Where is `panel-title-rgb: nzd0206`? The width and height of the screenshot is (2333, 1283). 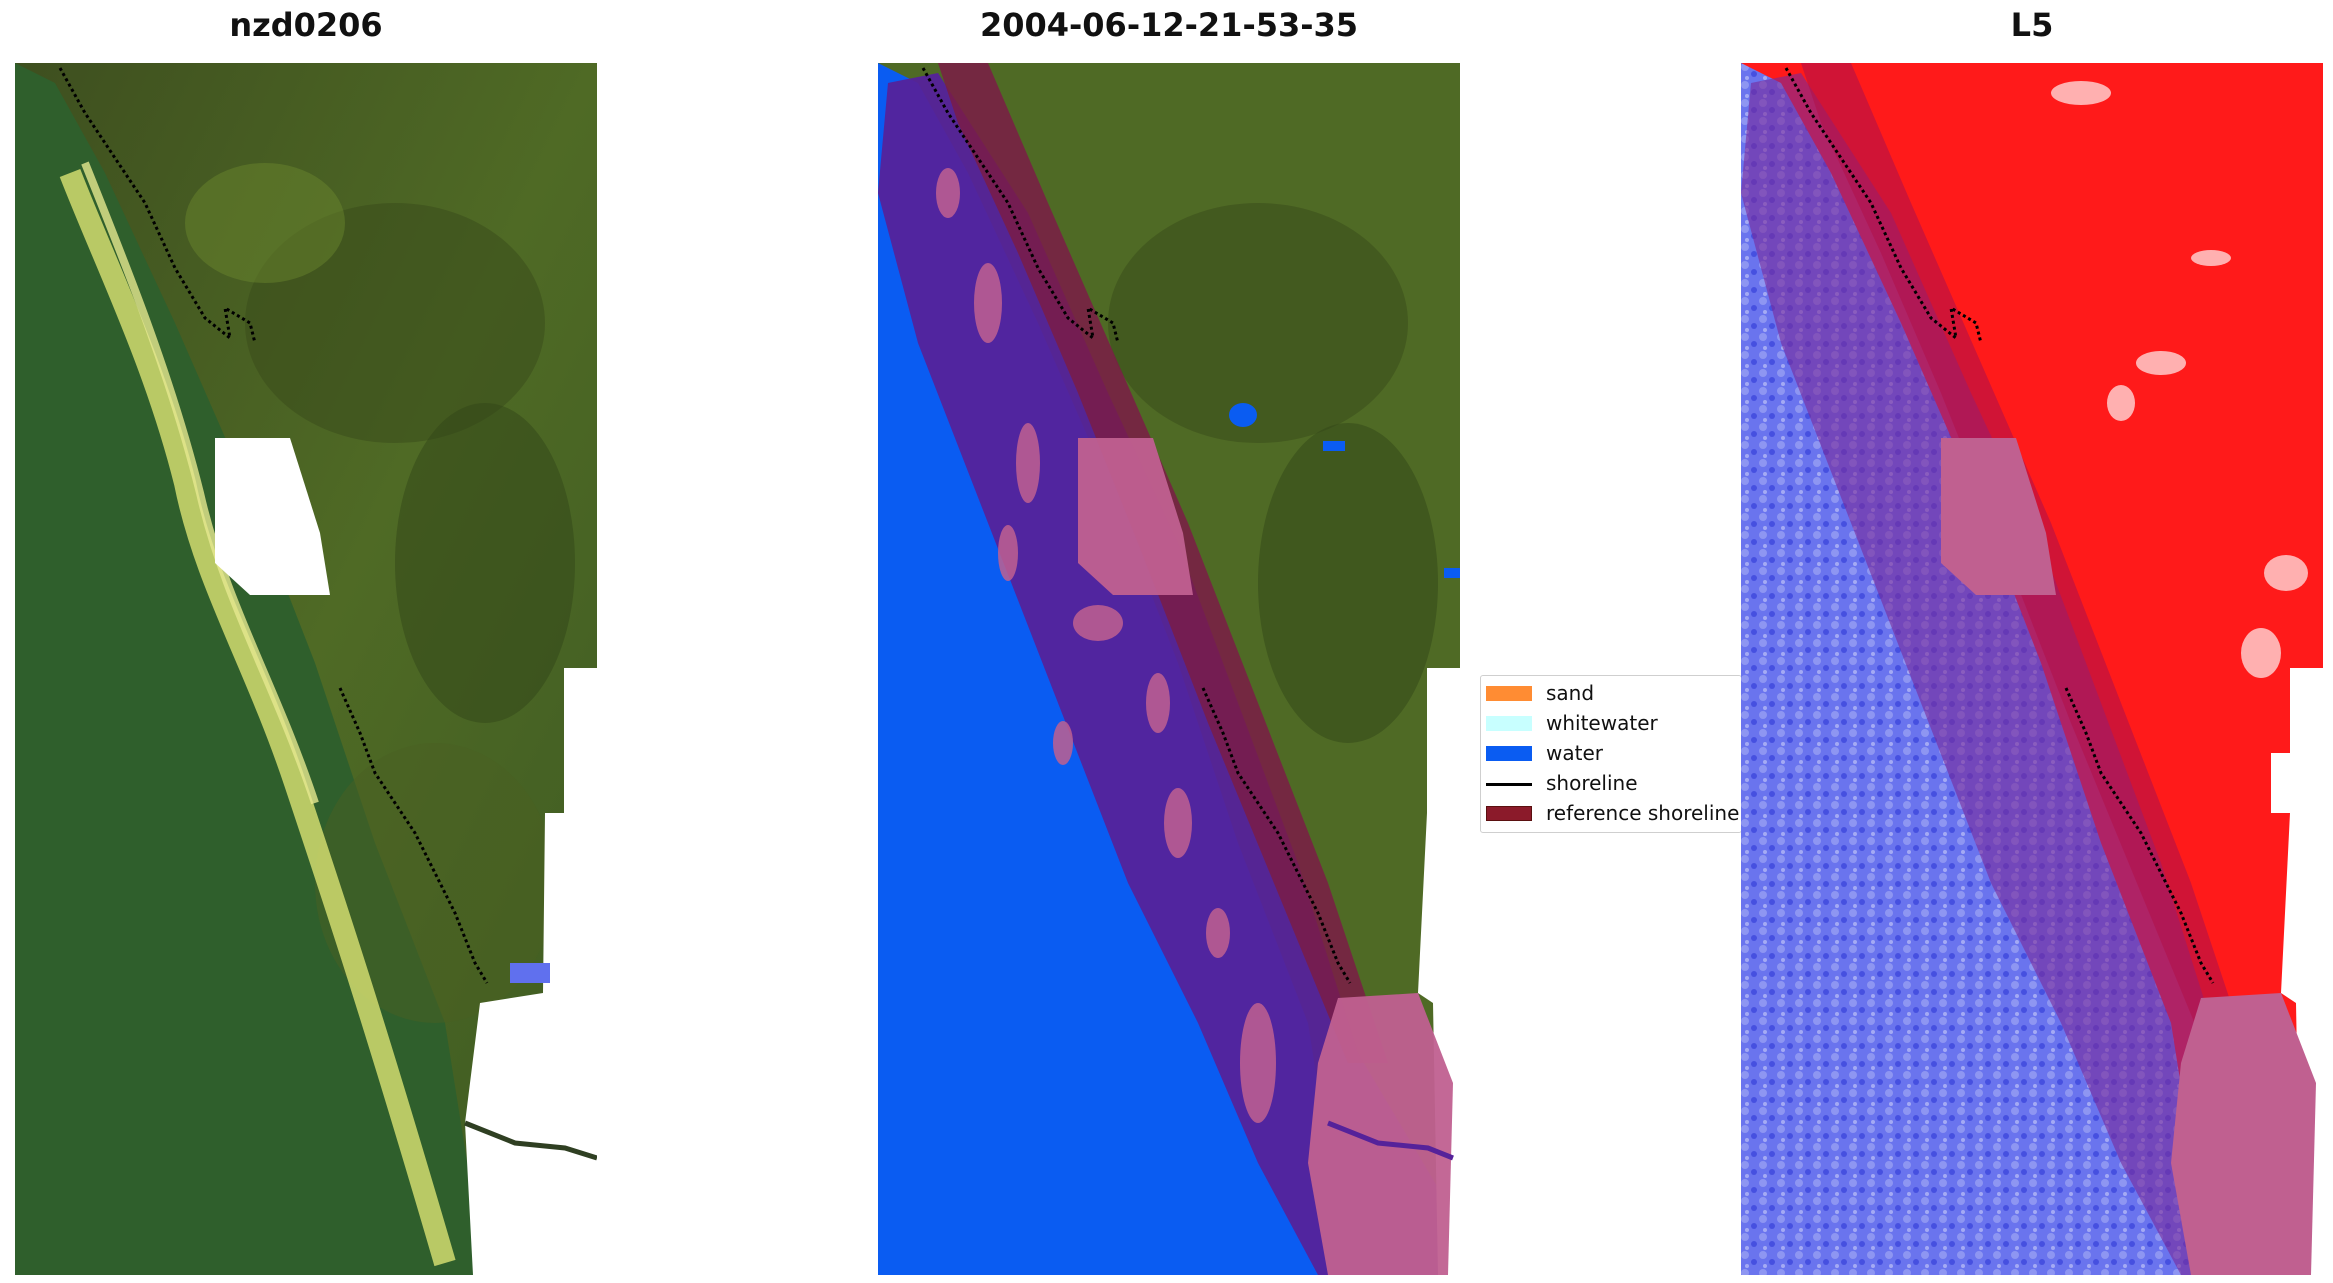 panel-title-rgb: nzd0206 is located at coordinates (306, 25).